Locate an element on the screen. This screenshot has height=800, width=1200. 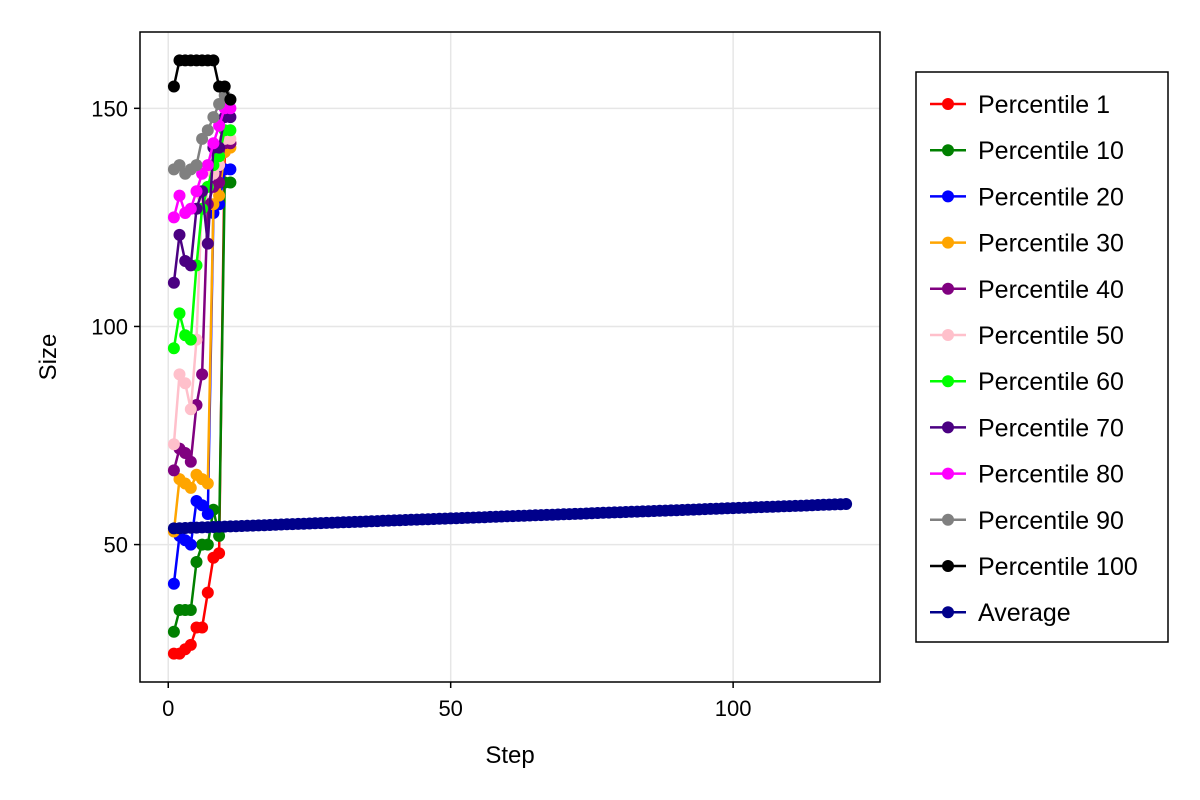
legend-item-percentile-50: Percentile 50 is located at coordinates (1027, 336).